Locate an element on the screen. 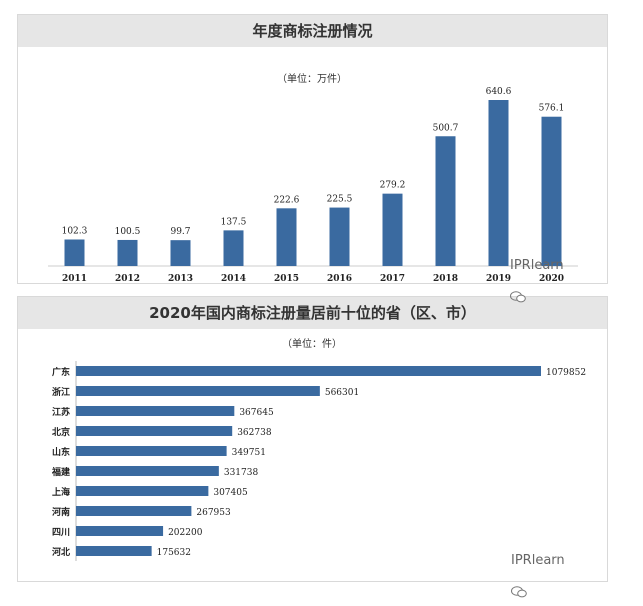  data-label: 500.7 is located at coordinates (446, 128).